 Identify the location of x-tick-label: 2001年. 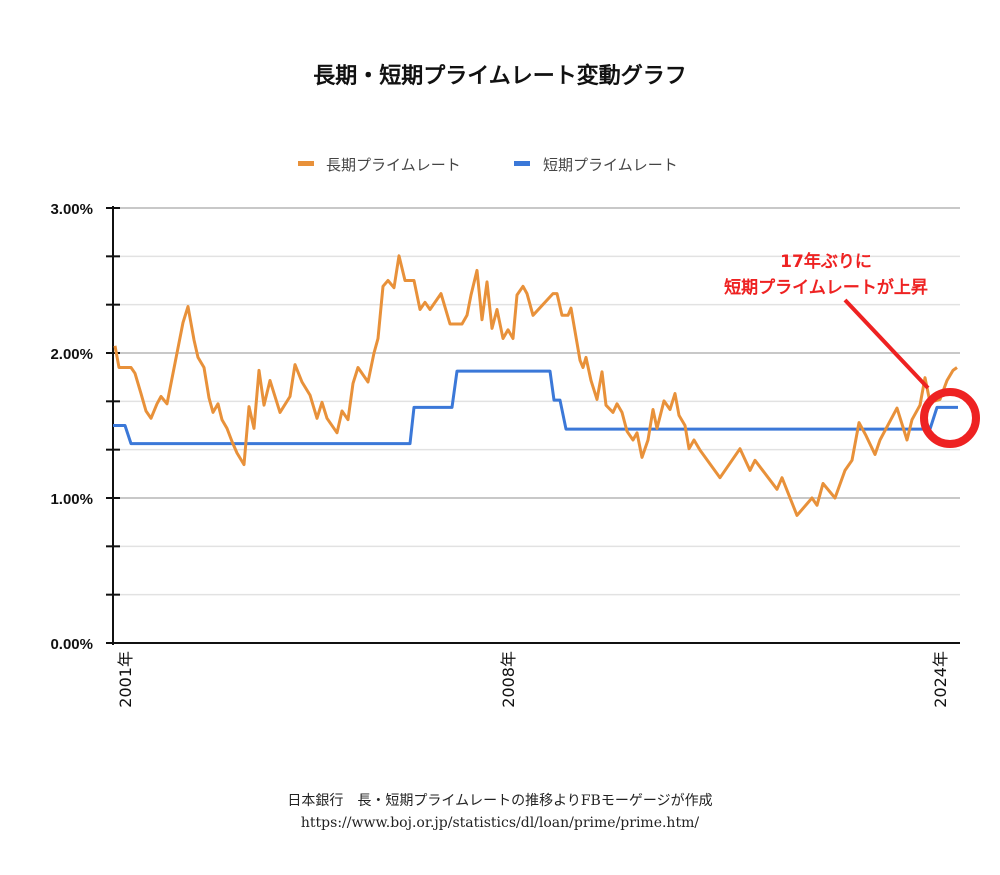
(125, 679).